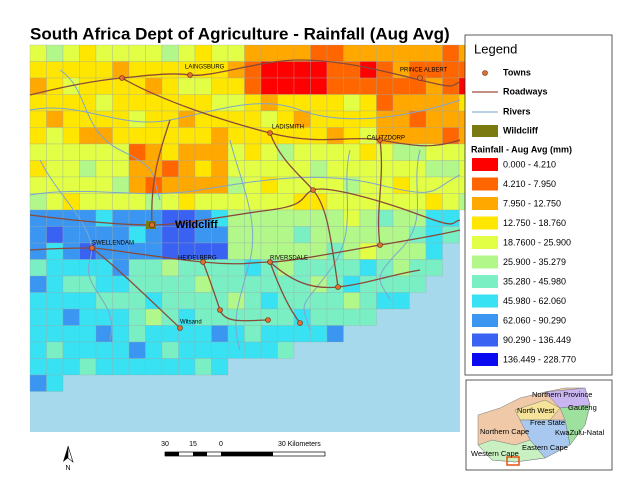 The image size is (620, 479). What do you see at coordinates (193, 444) in the screenshot?
I see `scale-label: 15` at bounding box center [193, 444].